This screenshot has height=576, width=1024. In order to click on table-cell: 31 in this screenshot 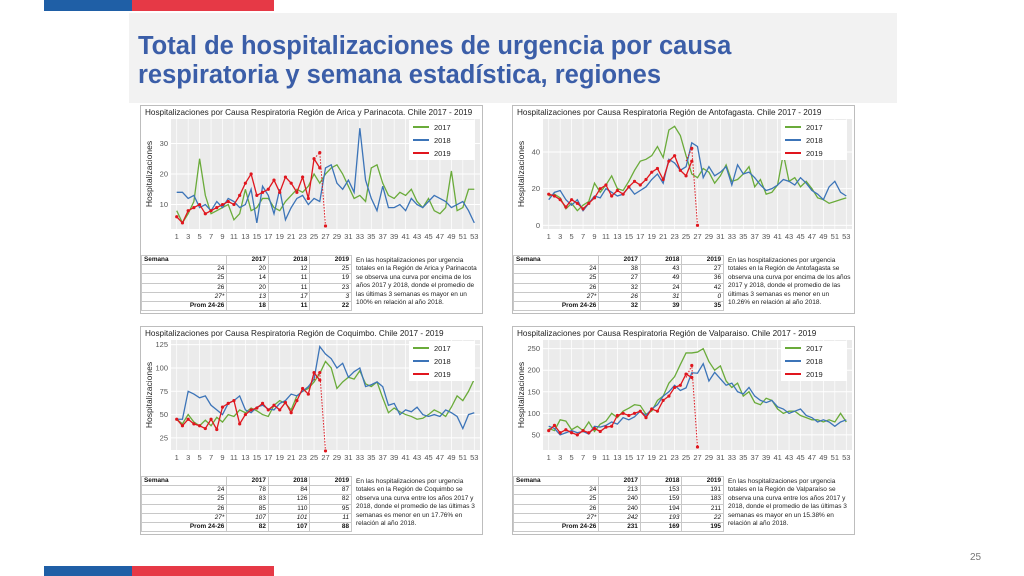, I will do `click(661, 296)`.